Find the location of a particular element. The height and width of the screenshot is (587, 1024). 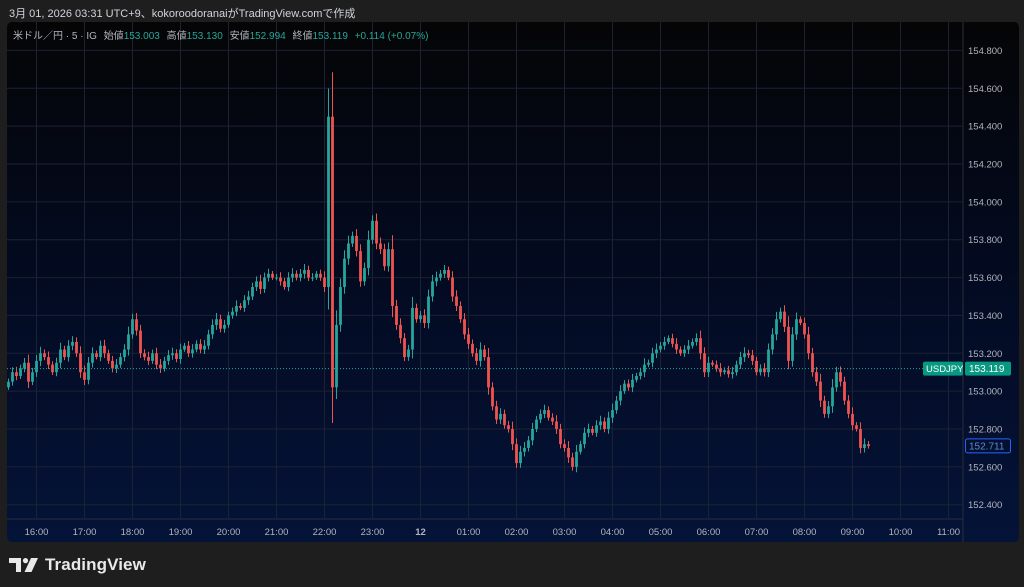

price-tick-label: 153.600 is located at coordinates (985, 278).